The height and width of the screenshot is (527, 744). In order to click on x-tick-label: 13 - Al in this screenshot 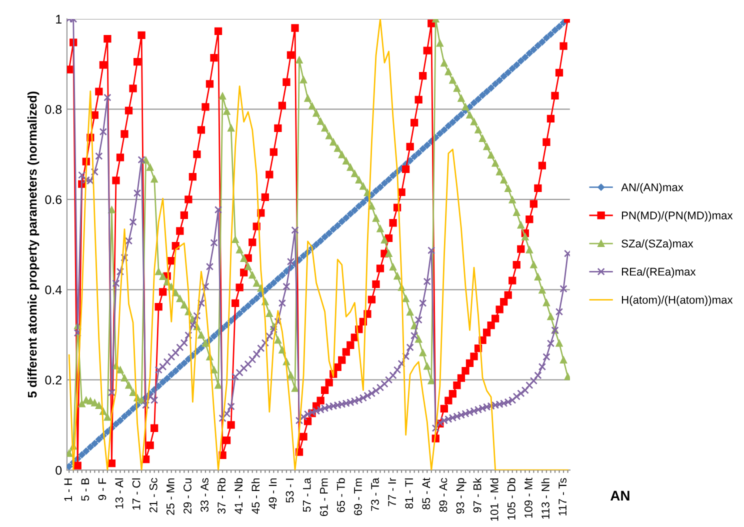, I will do `click(119, 493)`.